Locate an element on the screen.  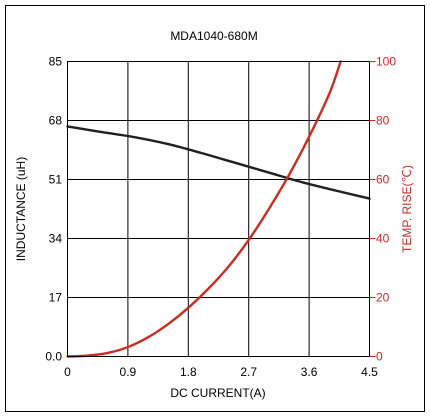
chart-title: MDA1040-680M is located at coordinates (213, 36).